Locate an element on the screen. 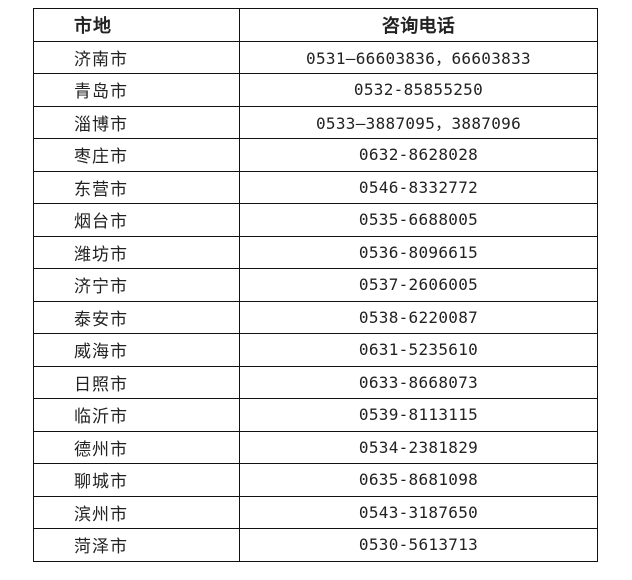  table-row: 枣庄市 0632-8628028 is located at coordinates (315, 155).